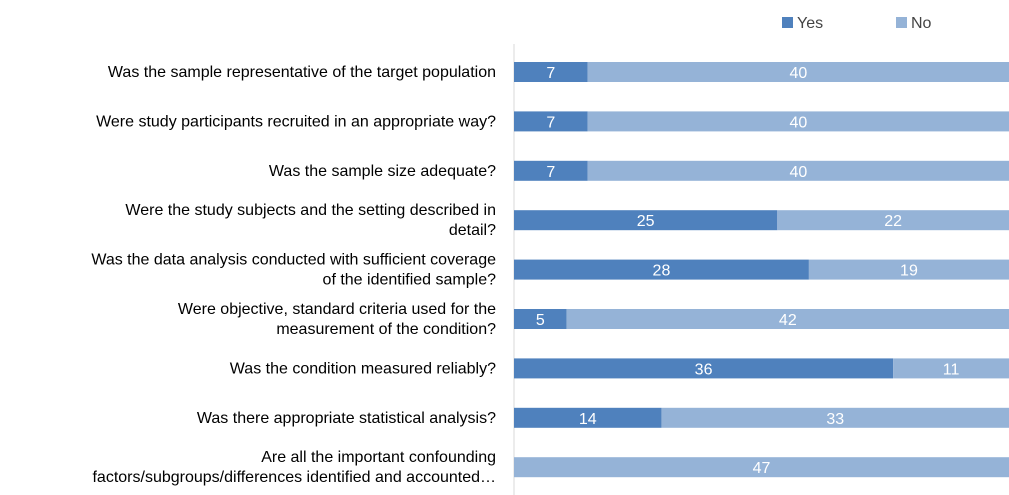  Describe the element at coordinates (901, 22) in the screenshot. I see `legend-swatch-no` at that location.